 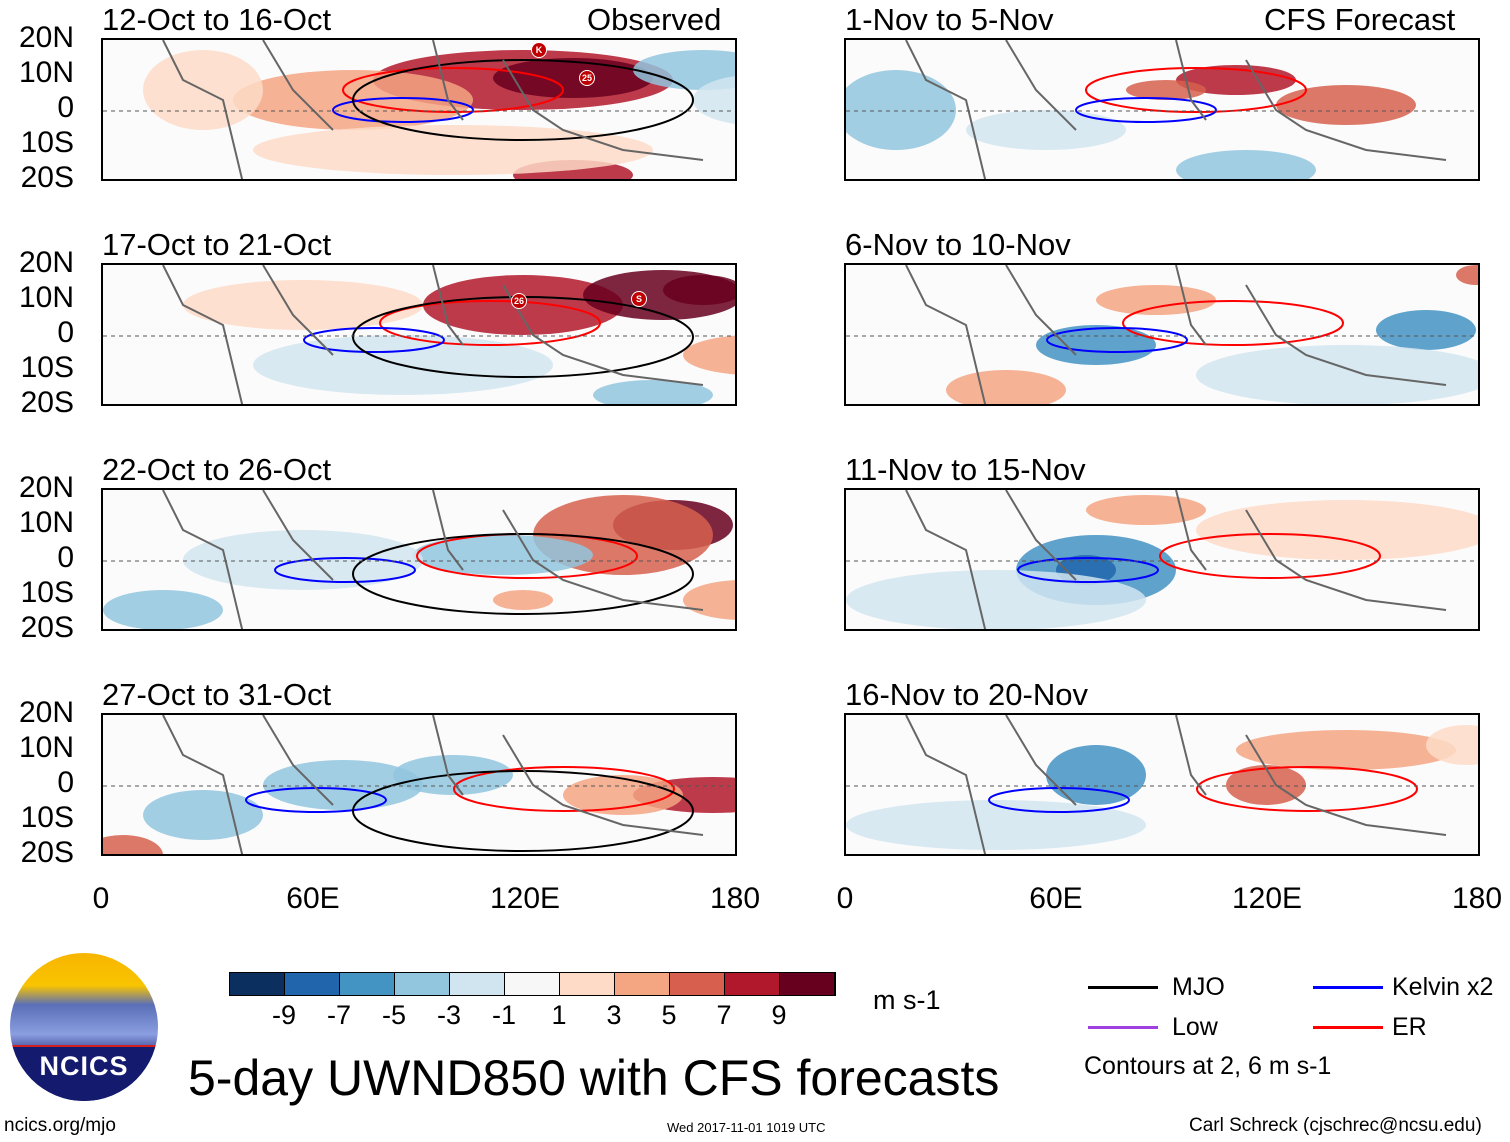 I want to click on map-panel: K 25, so click(x=419, y=109).